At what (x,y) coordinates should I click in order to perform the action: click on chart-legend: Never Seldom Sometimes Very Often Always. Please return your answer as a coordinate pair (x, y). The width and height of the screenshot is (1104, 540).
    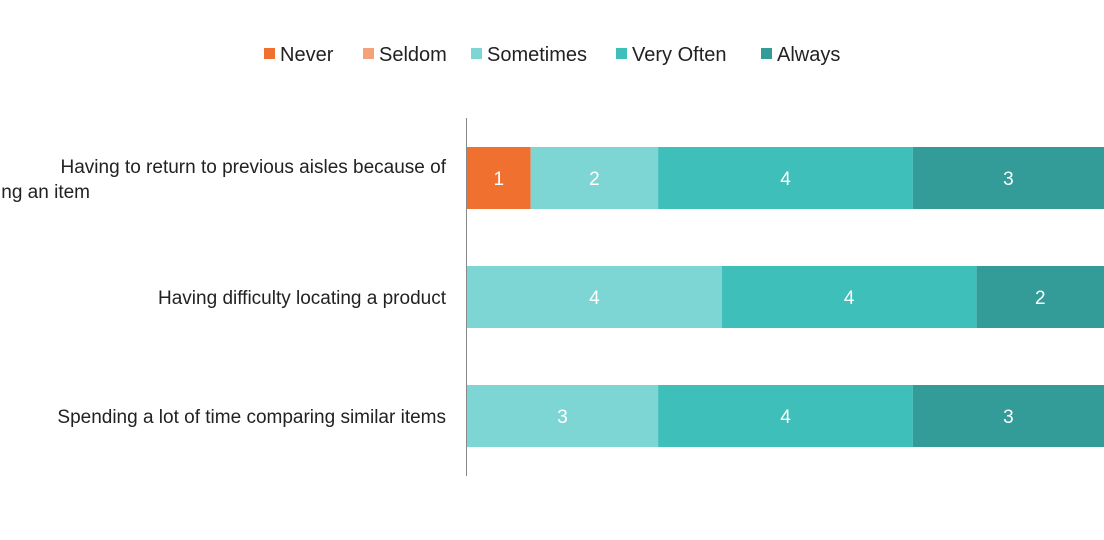
    Looking at the image, I should click on (552, 55).